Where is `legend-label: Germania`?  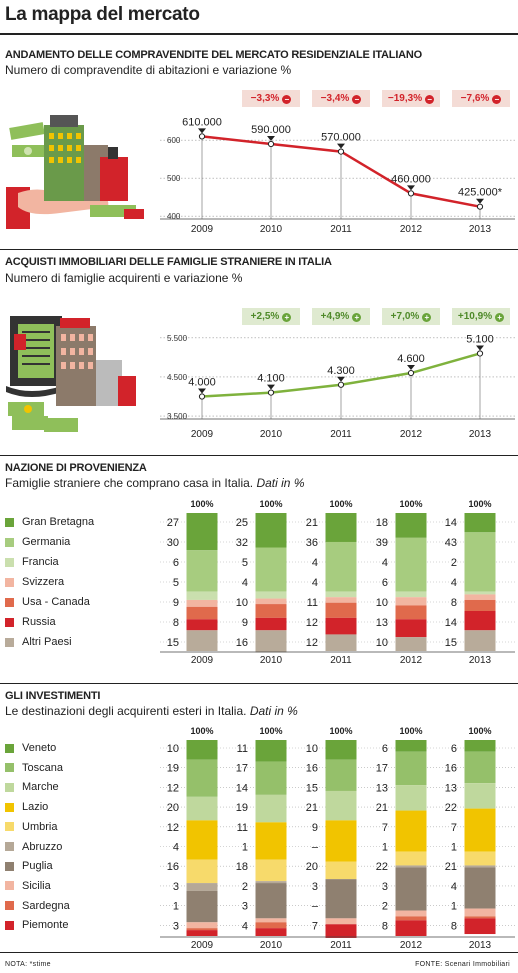 legend-label: Germania is located at coordinates (46, 542).